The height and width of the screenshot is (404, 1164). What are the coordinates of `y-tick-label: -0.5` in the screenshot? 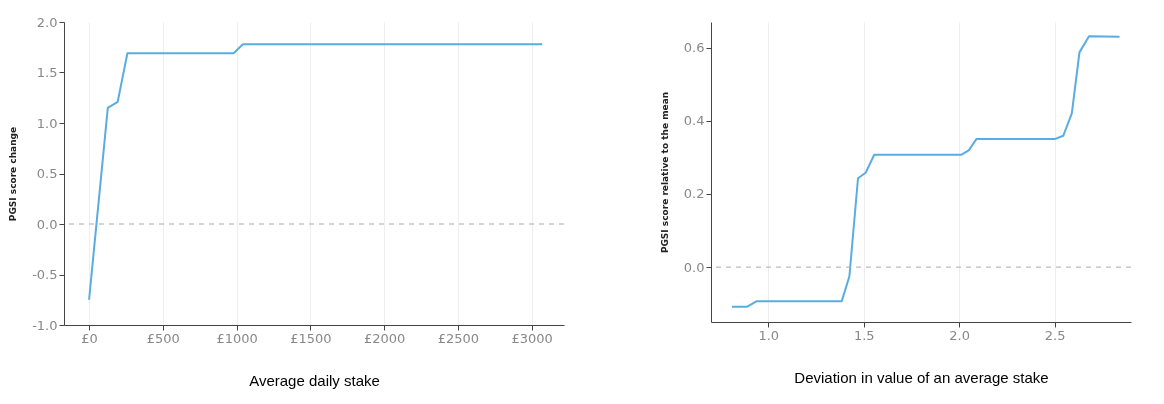 It's located at (45, 274).